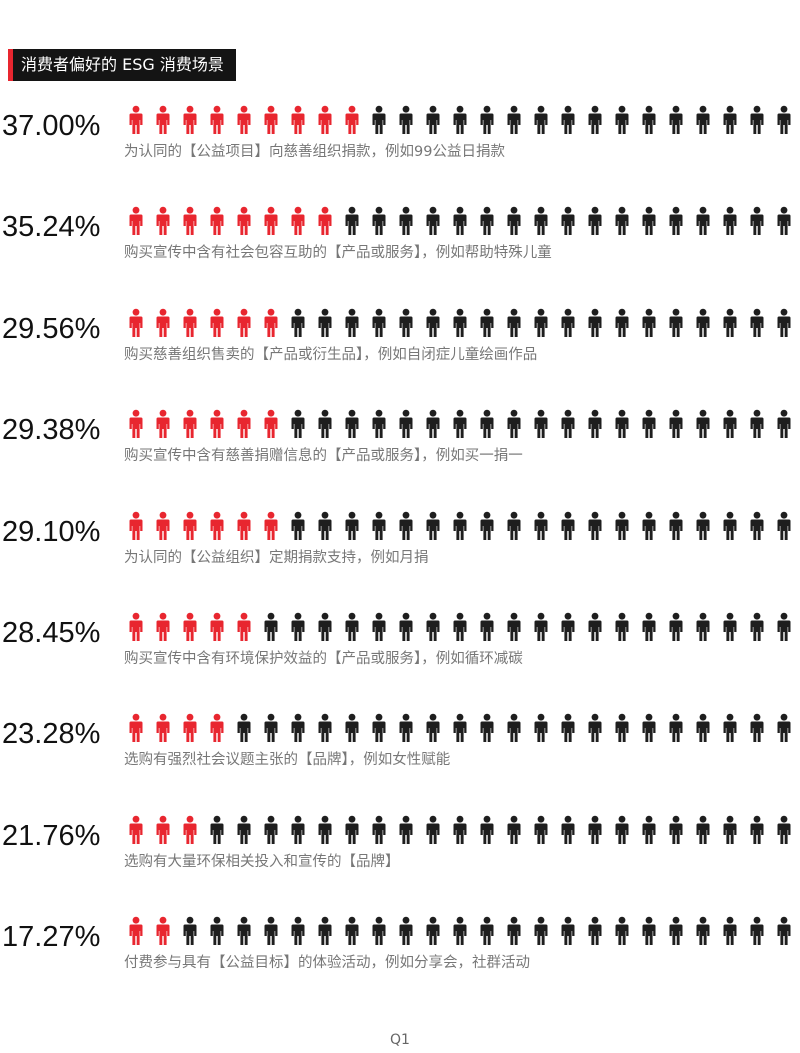  What do you see at coordinates (323, 456) in the screenshot?
I see `row-label: 购买宣传中含有慈善捐赠信息的【产品或服务】，例如买一捐一` at bounding box center [323, 456].